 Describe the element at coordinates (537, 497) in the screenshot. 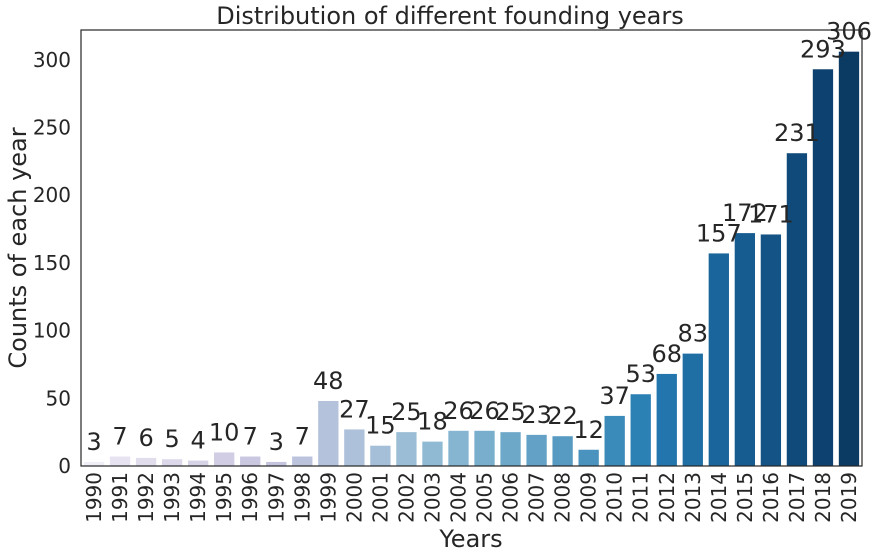

I see `x-tick-label-2007: 2007` at that location.